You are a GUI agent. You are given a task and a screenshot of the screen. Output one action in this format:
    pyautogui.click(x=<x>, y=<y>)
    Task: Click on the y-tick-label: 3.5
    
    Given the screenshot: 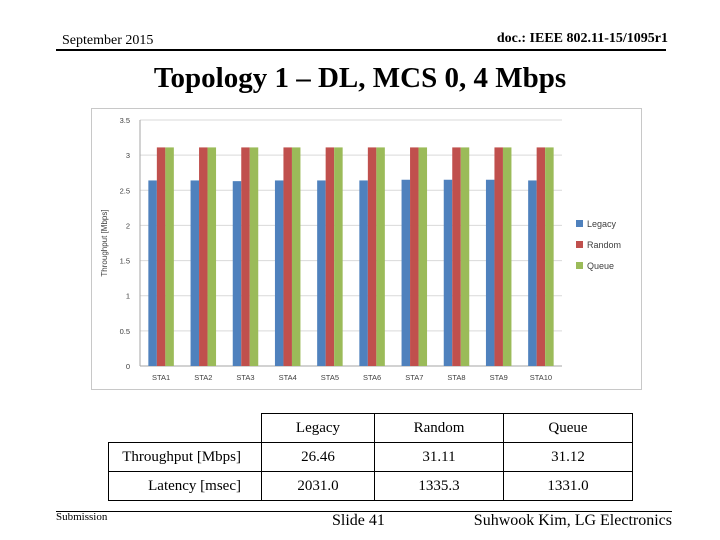 What is the action you would take?
    pyautogui.click(x=125, y=120)
    